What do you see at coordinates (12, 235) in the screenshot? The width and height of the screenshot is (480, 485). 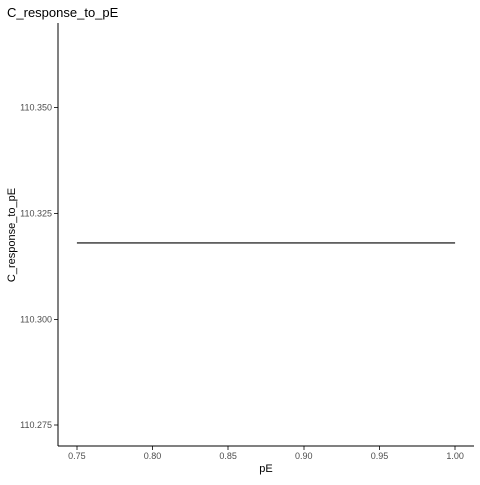 I see `y-axis-label: C_response_to_pE` at bounding box center [12, 235].